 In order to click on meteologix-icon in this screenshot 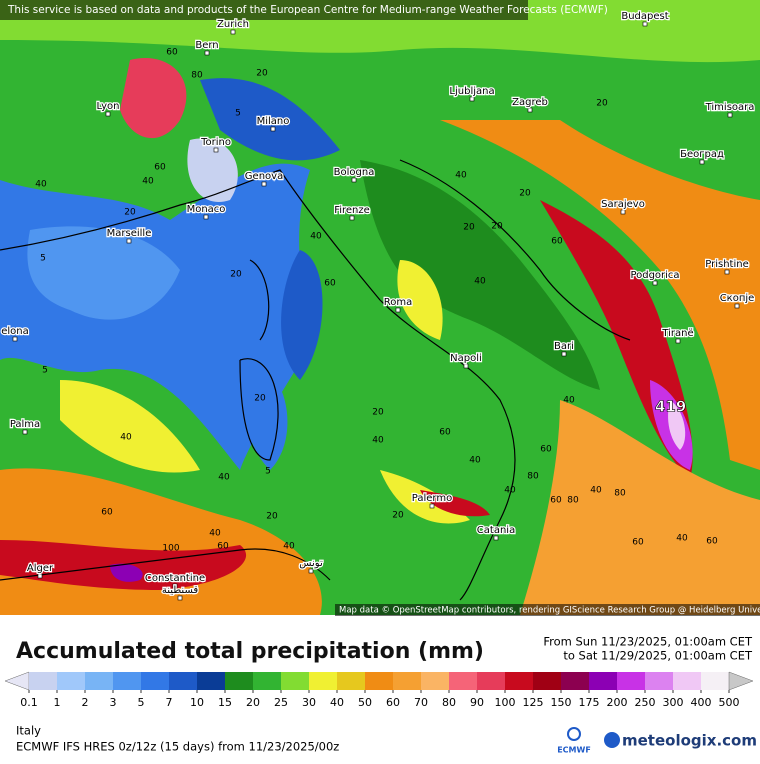, I will do `click(612, 740)`.